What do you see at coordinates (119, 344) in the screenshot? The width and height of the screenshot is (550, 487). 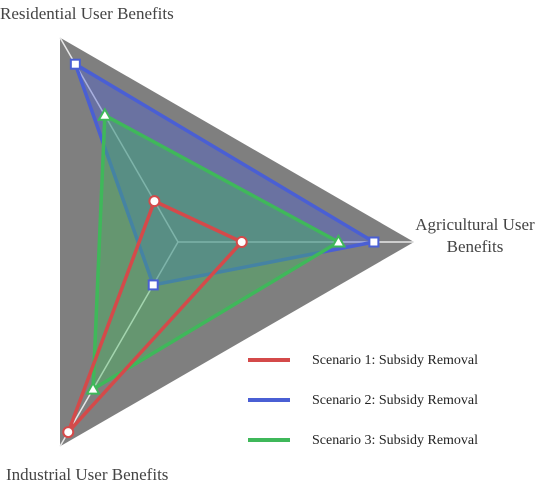 I see `axis-line` at bounding box center [119, 344].